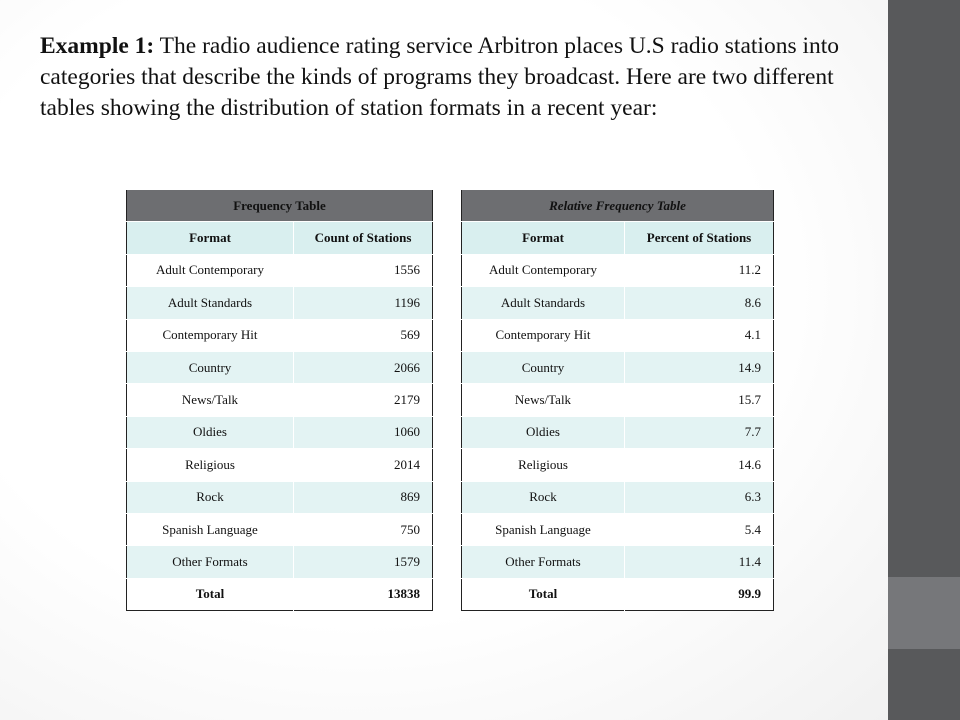 The width and height of the screenshot is (960, 720). Describe the element at coordinates (363, 335) in the screenshot. I see `value-cell: 569` at that location.